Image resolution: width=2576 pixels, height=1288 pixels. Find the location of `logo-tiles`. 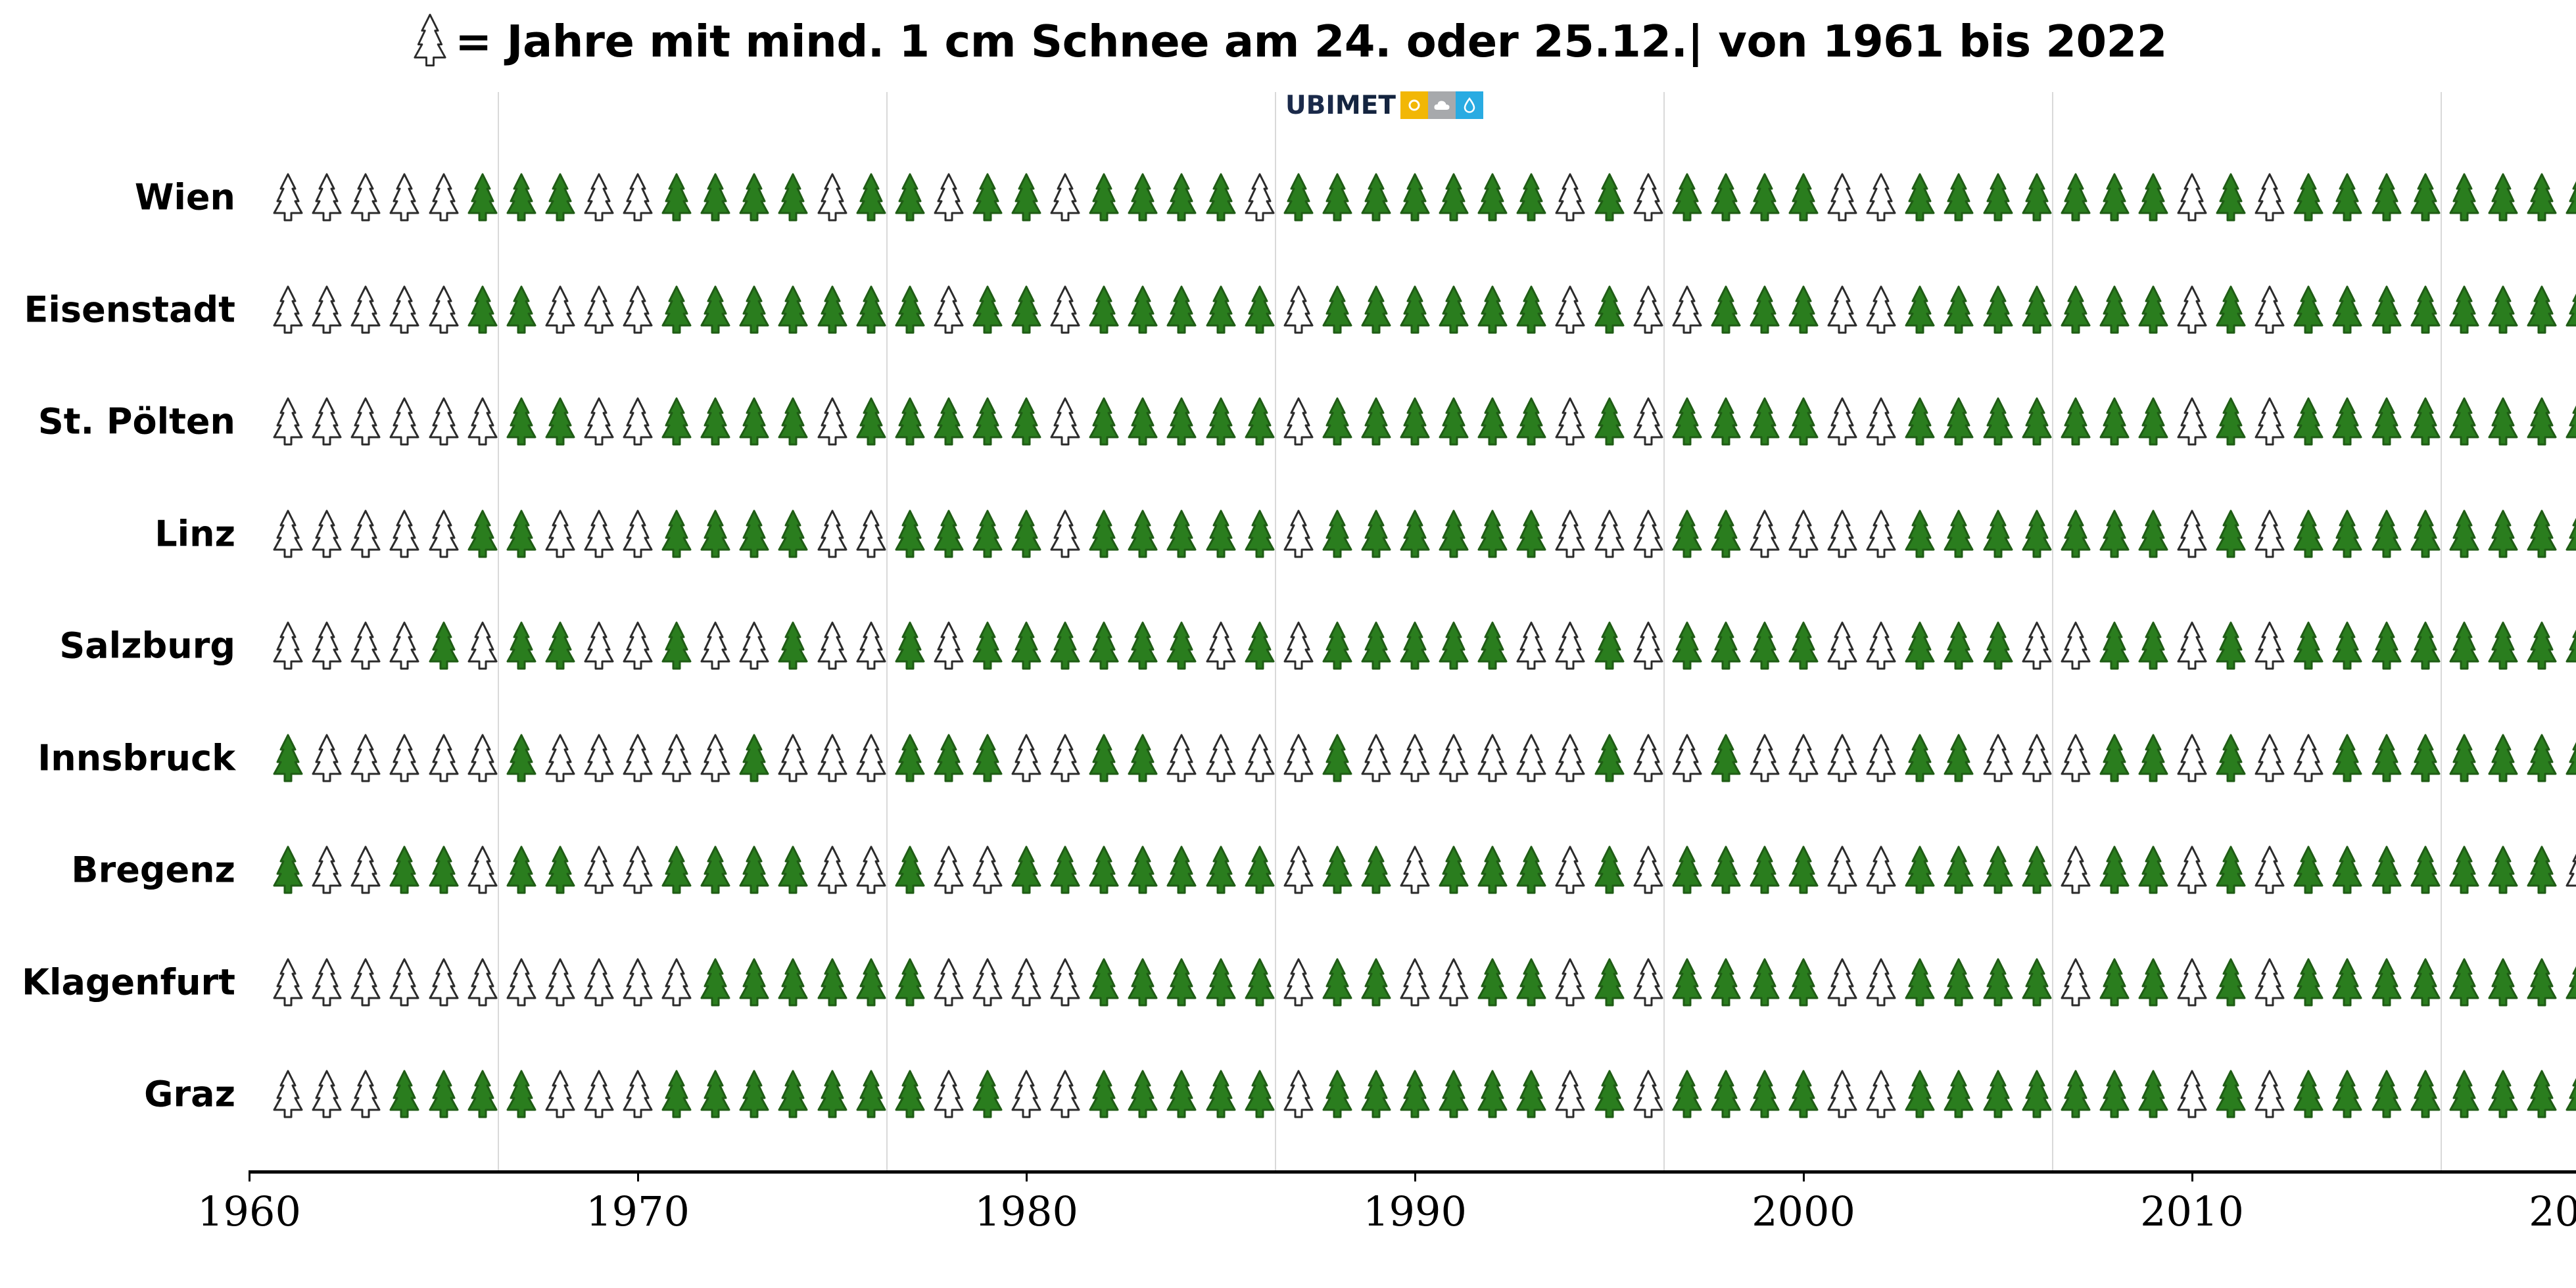

logo-tiles is located at coordinates (1442, 105).